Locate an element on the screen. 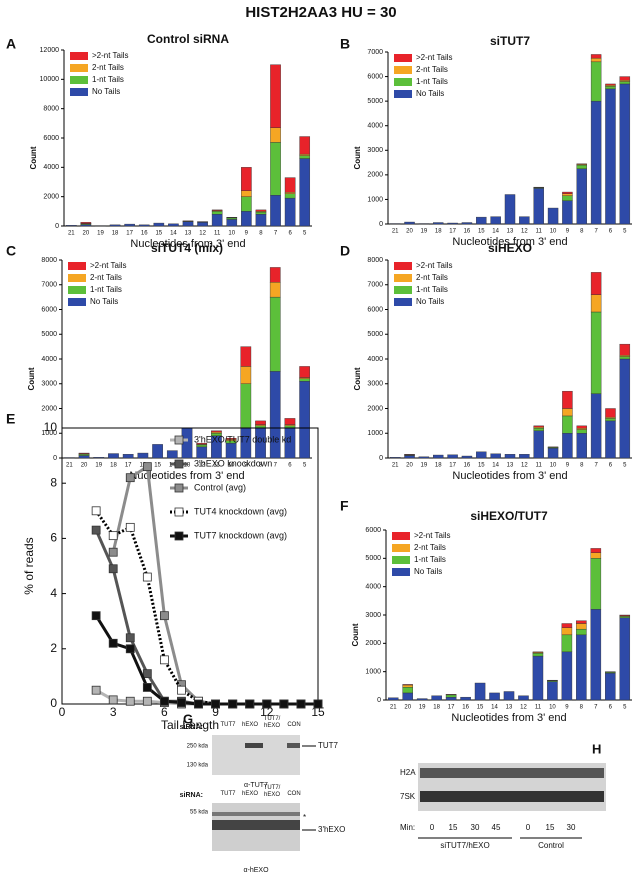 The height and width of the screenshot is (885, 642). x-tick-label: 9 is located at coordinates (568, 466).